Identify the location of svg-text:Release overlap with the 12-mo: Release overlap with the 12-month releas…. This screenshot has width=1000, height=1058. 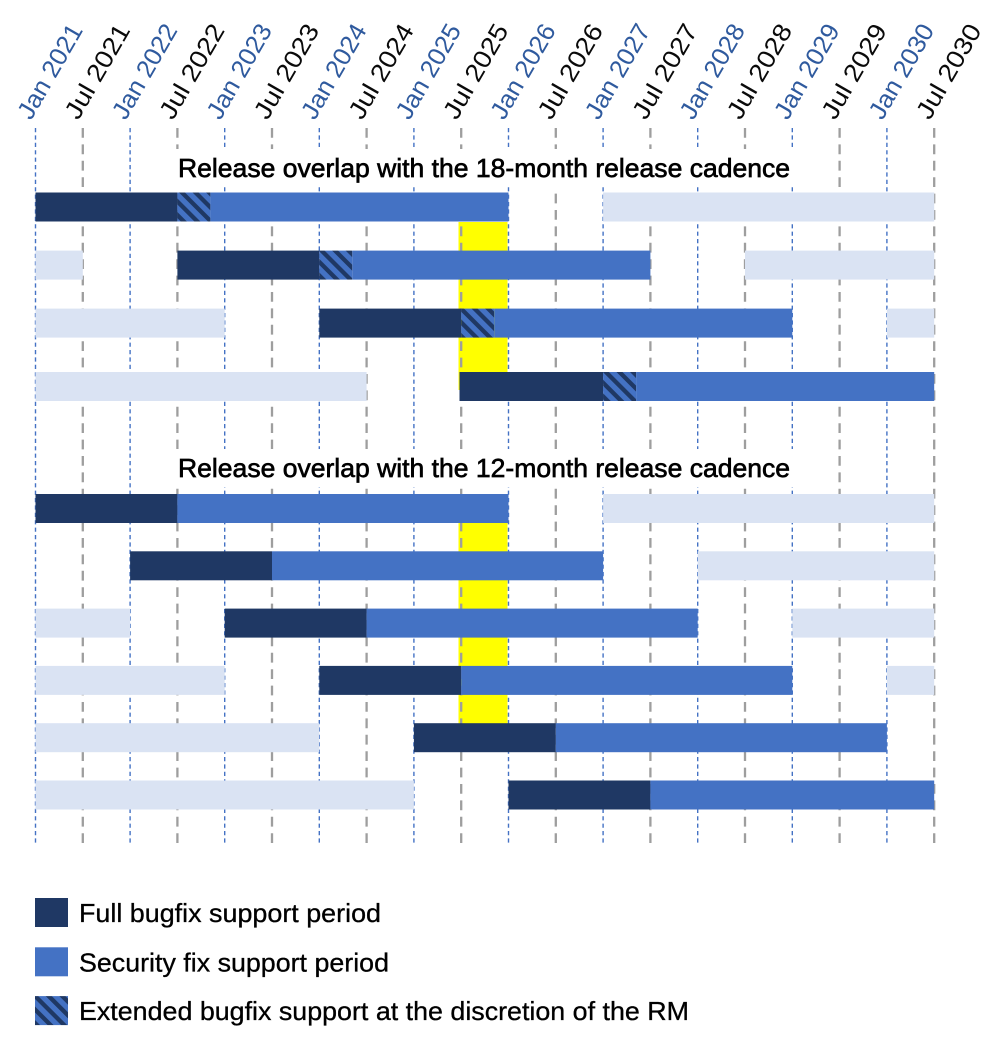
(484, 468).